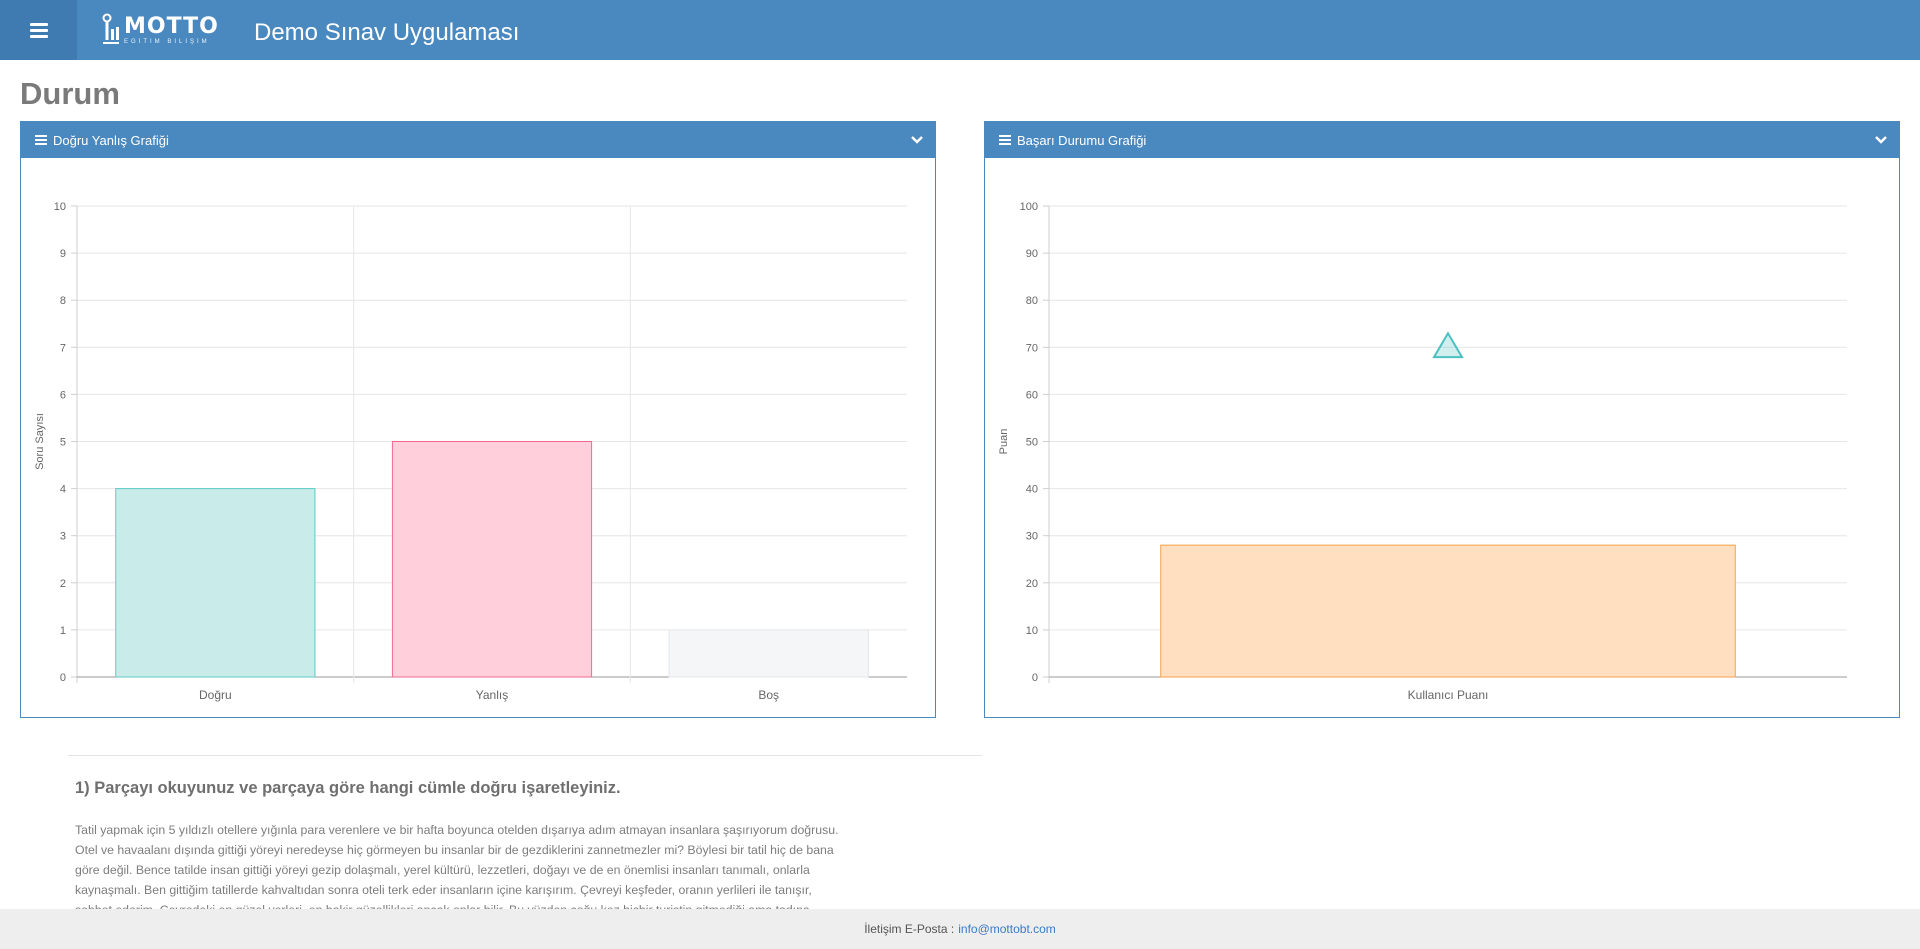  What do you see at coordinates (1032, 537) in the screenshot?
I see `y-tick-label: 30` at bounding box center [1032, 537].